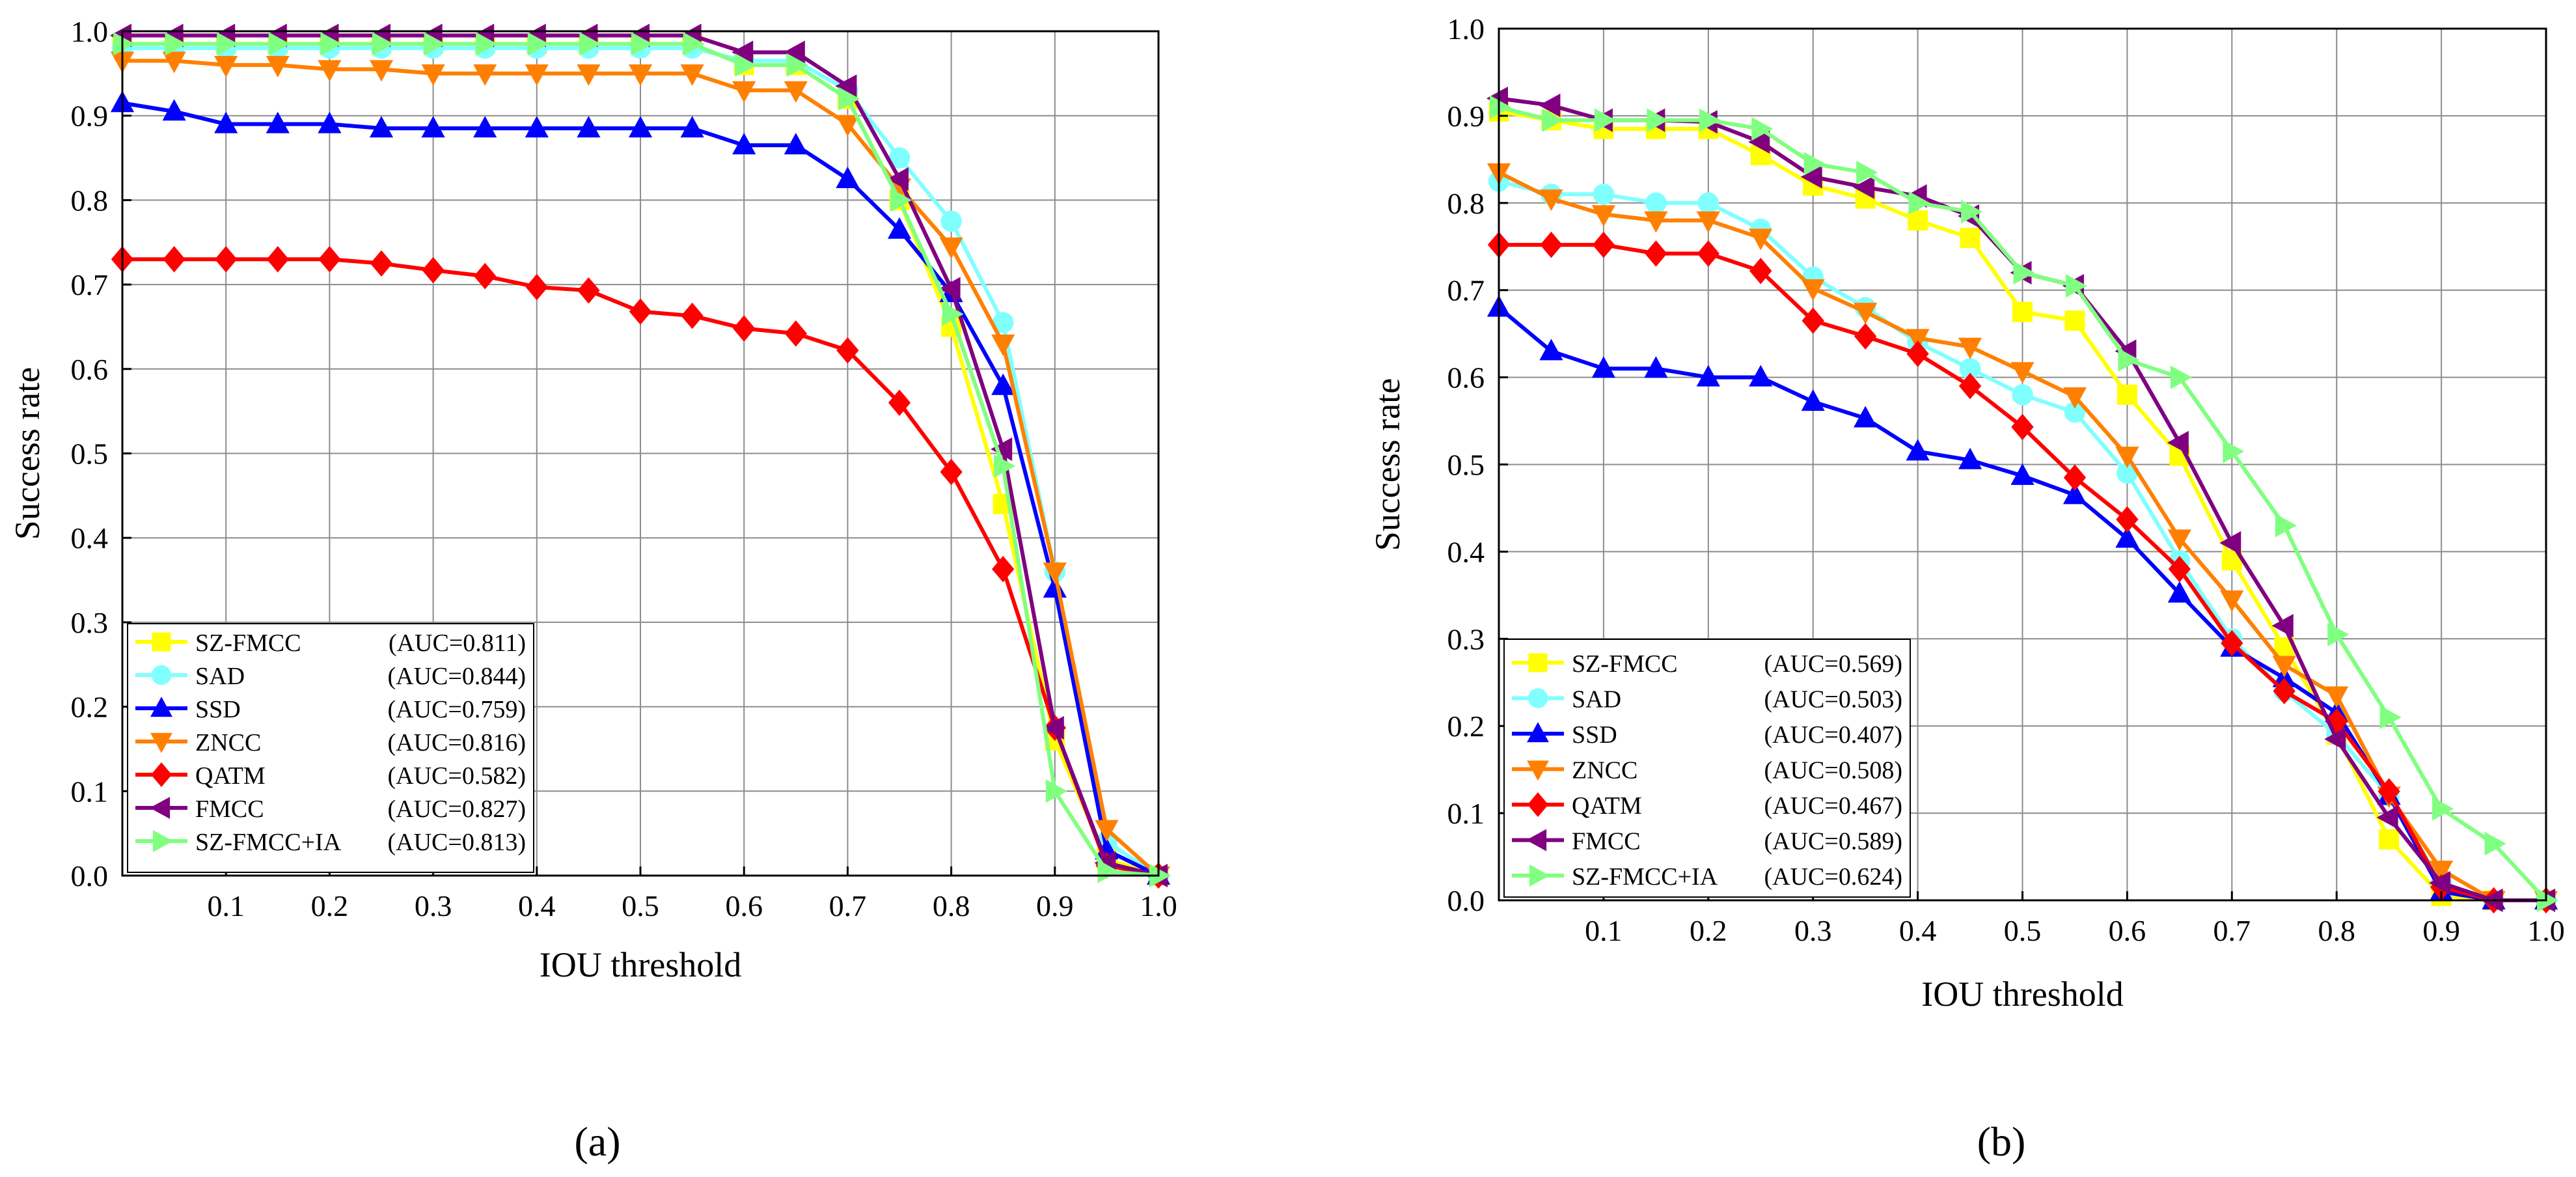 The width and height of the screenshot is (2576, 1177). Describe the element at coordinates (1707, 841) in the screenshot. I see `legend-item: FMCC (AUC=0.589)` at that location.